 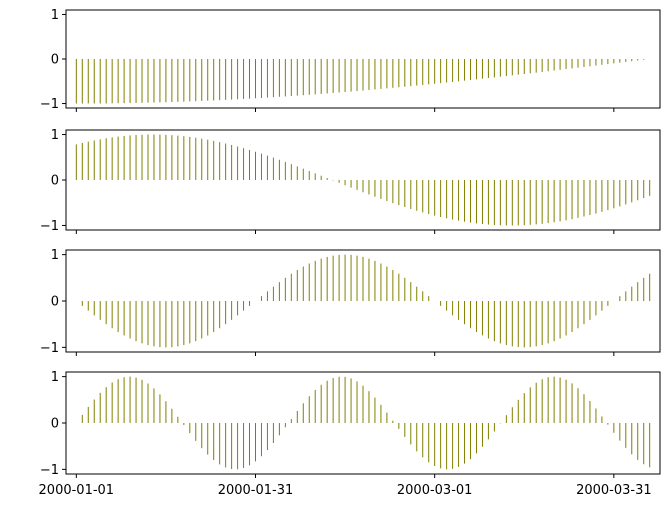 What do you see at coordinates (77, 490) in the screenshot?
I see `x-tick-label: 2000-01-01` at bounding box center [77, 490].